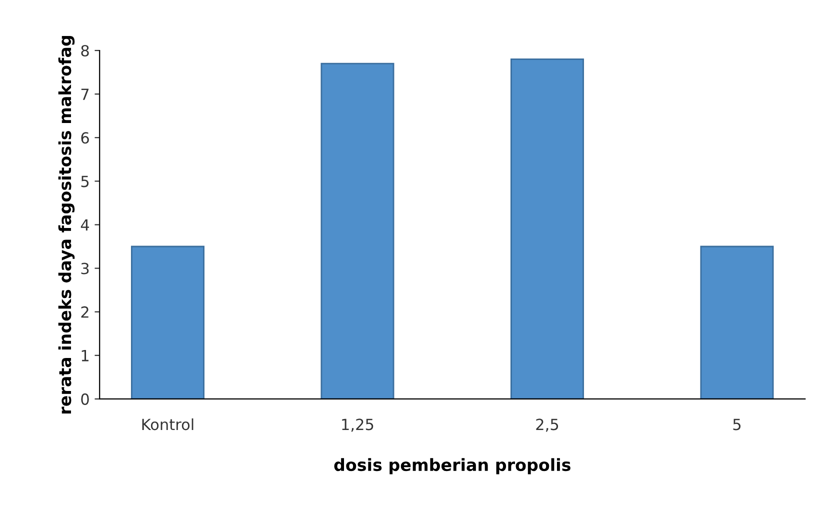 This screenshot has height=505, width=830. Describe the element at coordinates (358, 425) in the screenshot. I see `x-tick-label: 1,25` at that location.